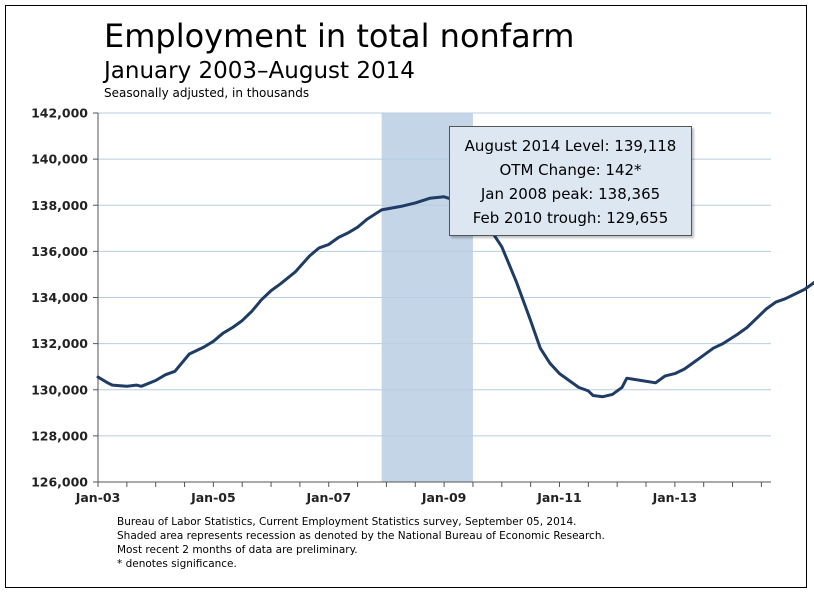 This screenshot has height=594, width=814. I want to click on x-tick-label: Jan-11, so click(559, 497).